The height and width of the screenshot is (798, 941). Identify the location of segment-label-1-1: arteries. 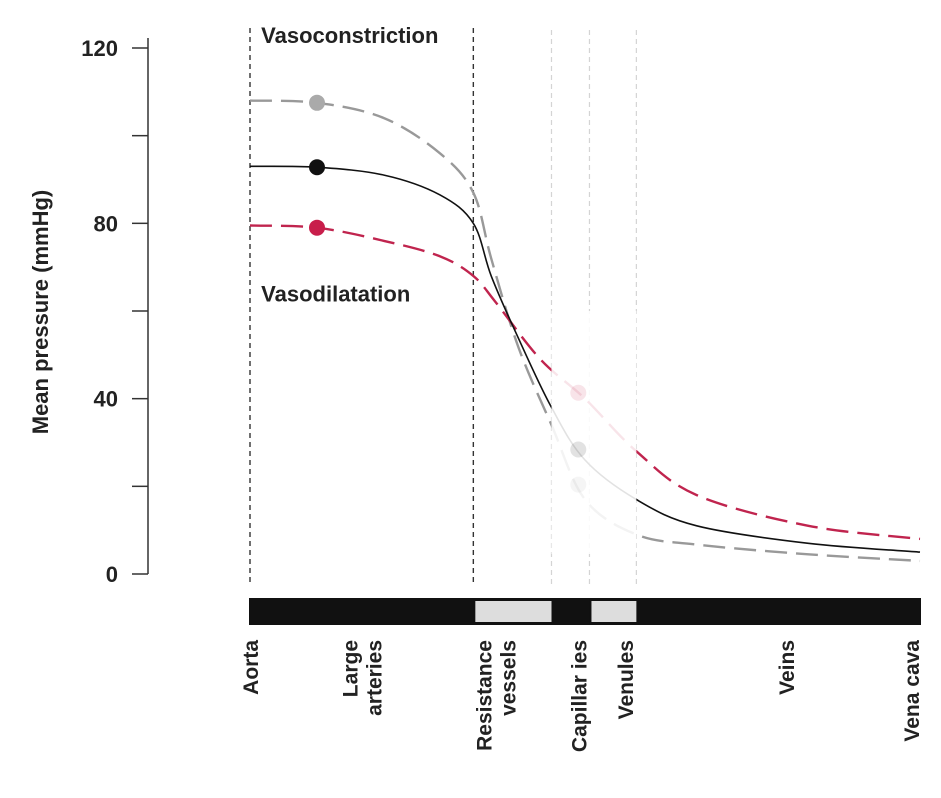
(375, 678).